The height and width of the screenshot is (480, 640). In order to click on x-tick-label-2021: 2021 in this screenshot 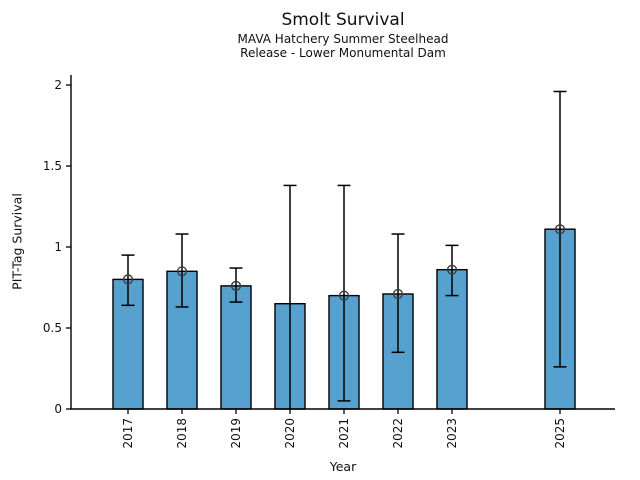, I will do `click(344, 433)`.